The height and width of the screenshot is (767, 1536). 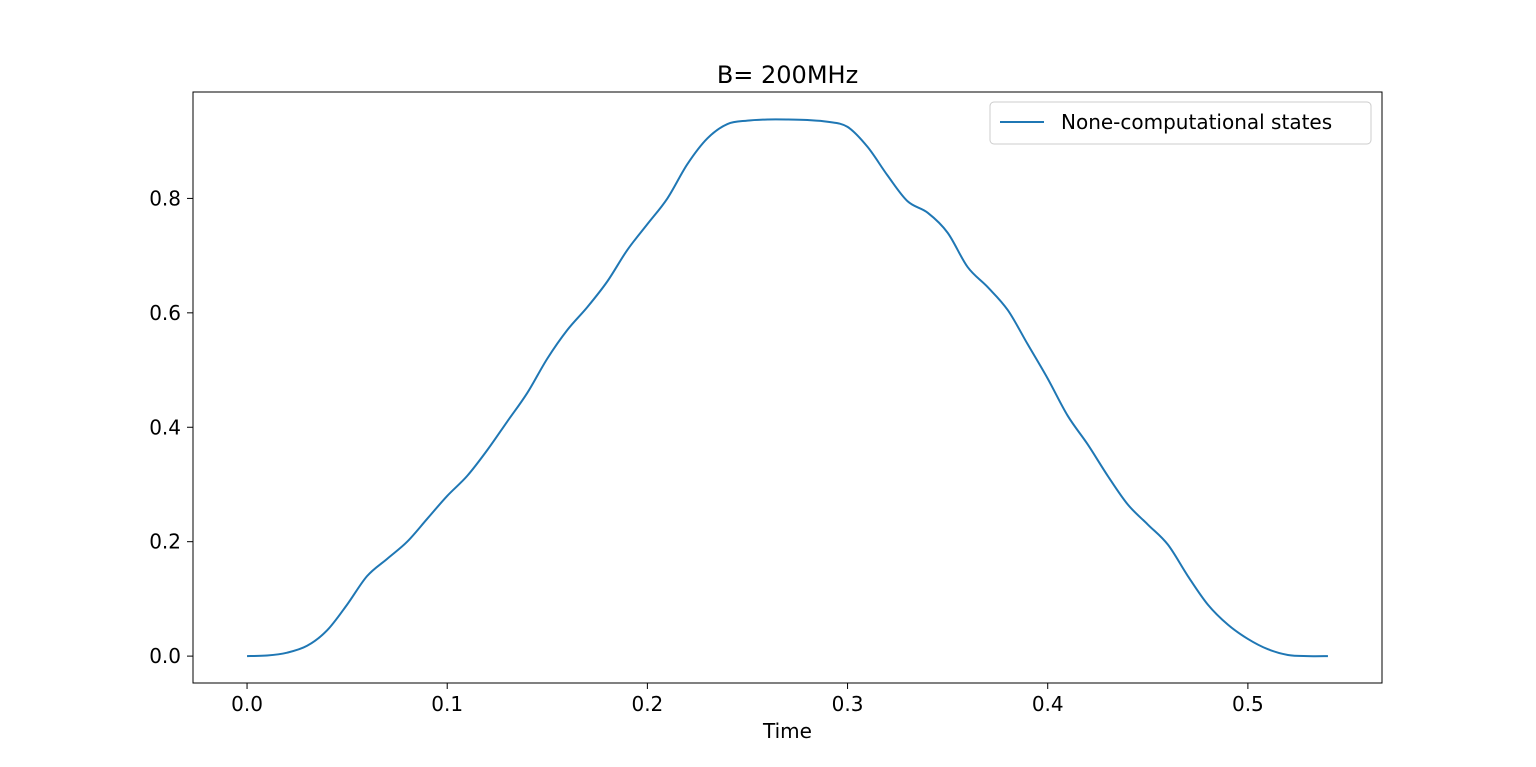 I want to click on x-tick-label: 0.0, so click(x=247, y=704).